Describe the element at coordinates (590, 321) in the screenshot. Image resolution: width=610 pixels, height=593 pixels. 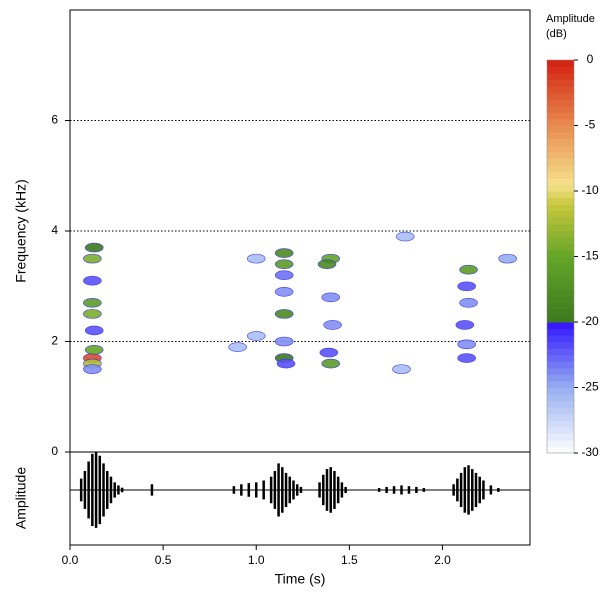
I see `colorbar-tick-label: -20` at that location.